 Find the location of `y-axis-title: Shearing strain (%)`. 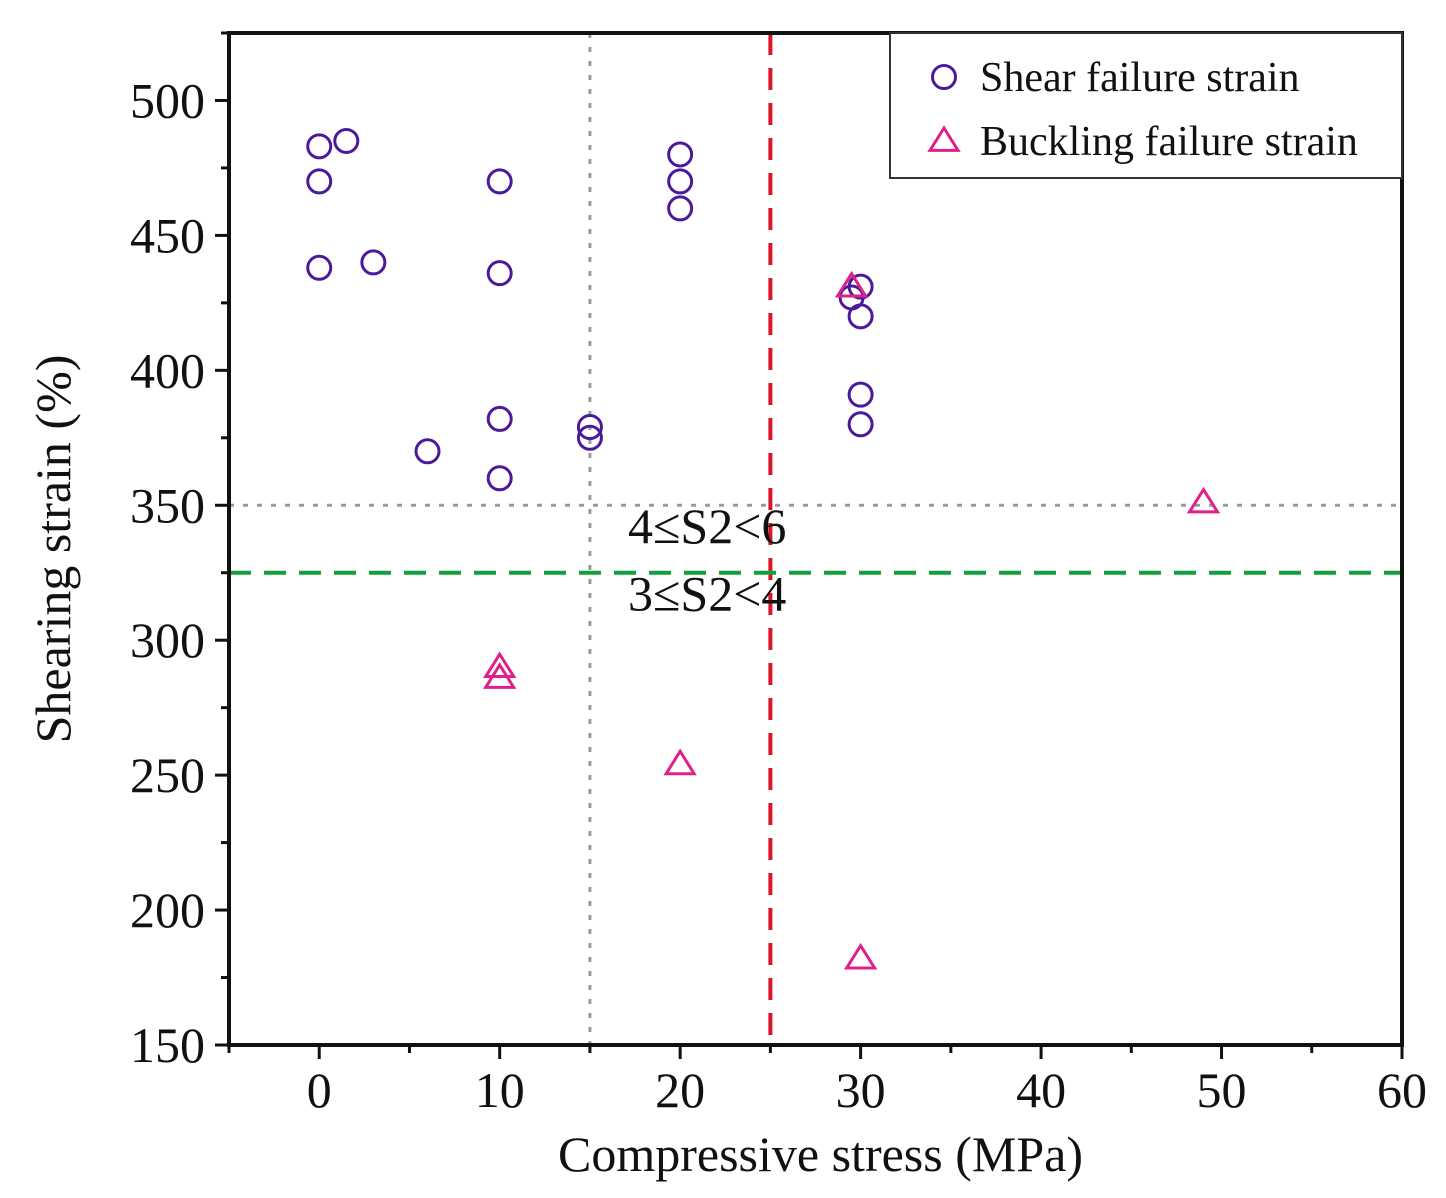

y-axis-title: Shearing strain (%) is located at coordinates (53, 549).